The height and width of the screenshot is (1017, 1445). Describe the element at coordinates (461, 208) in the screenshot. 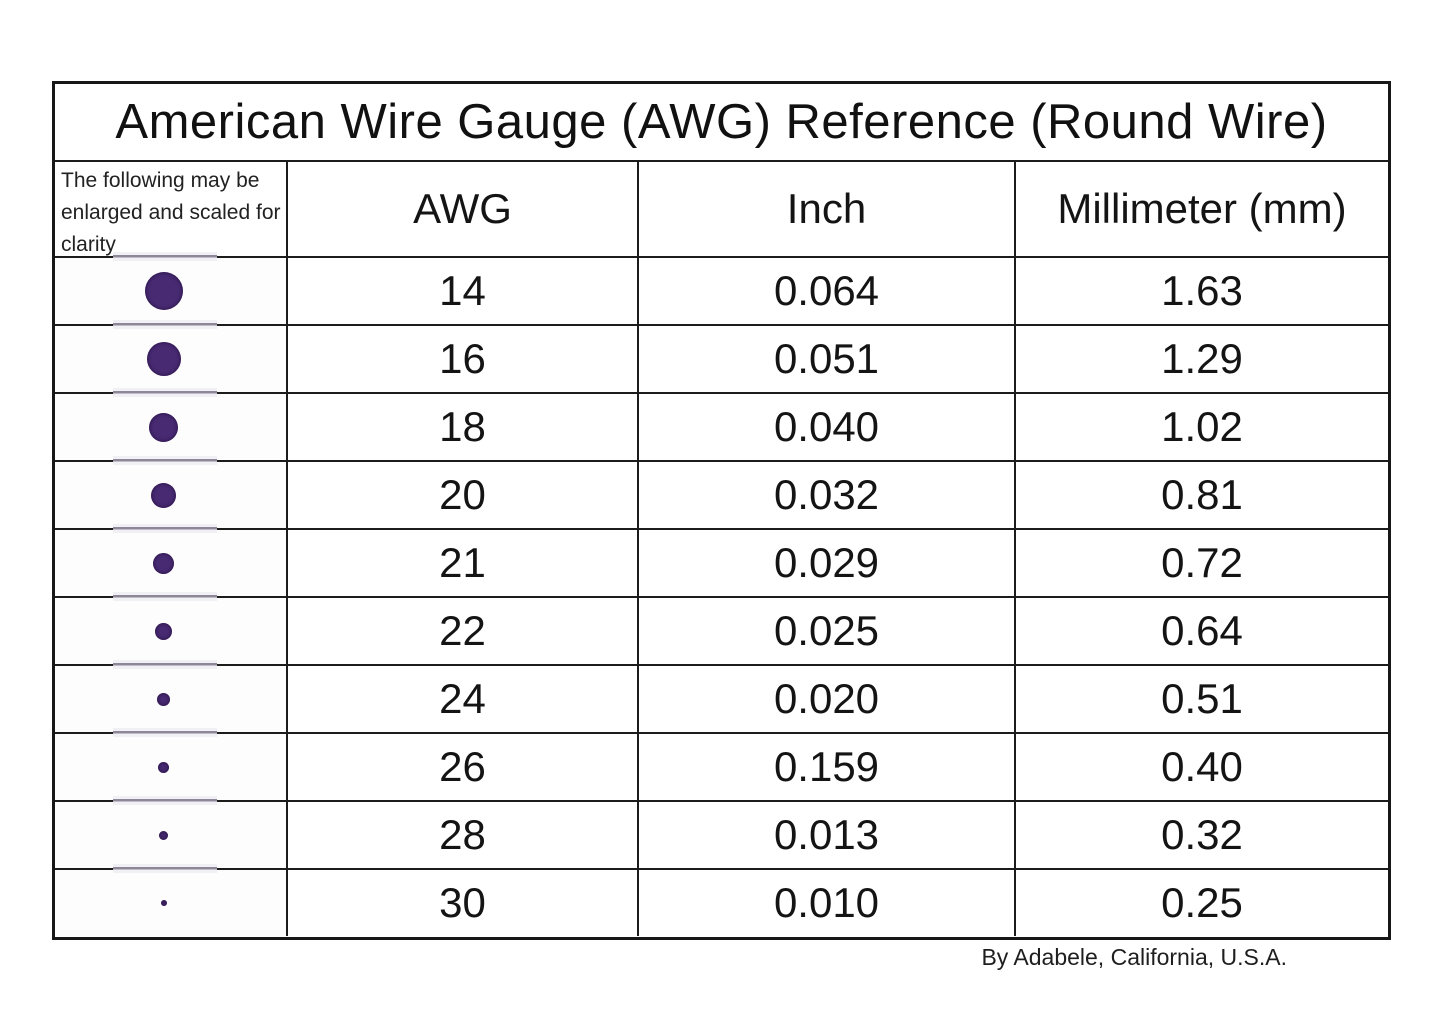

I see `column-header-awg: AWG` at that location.